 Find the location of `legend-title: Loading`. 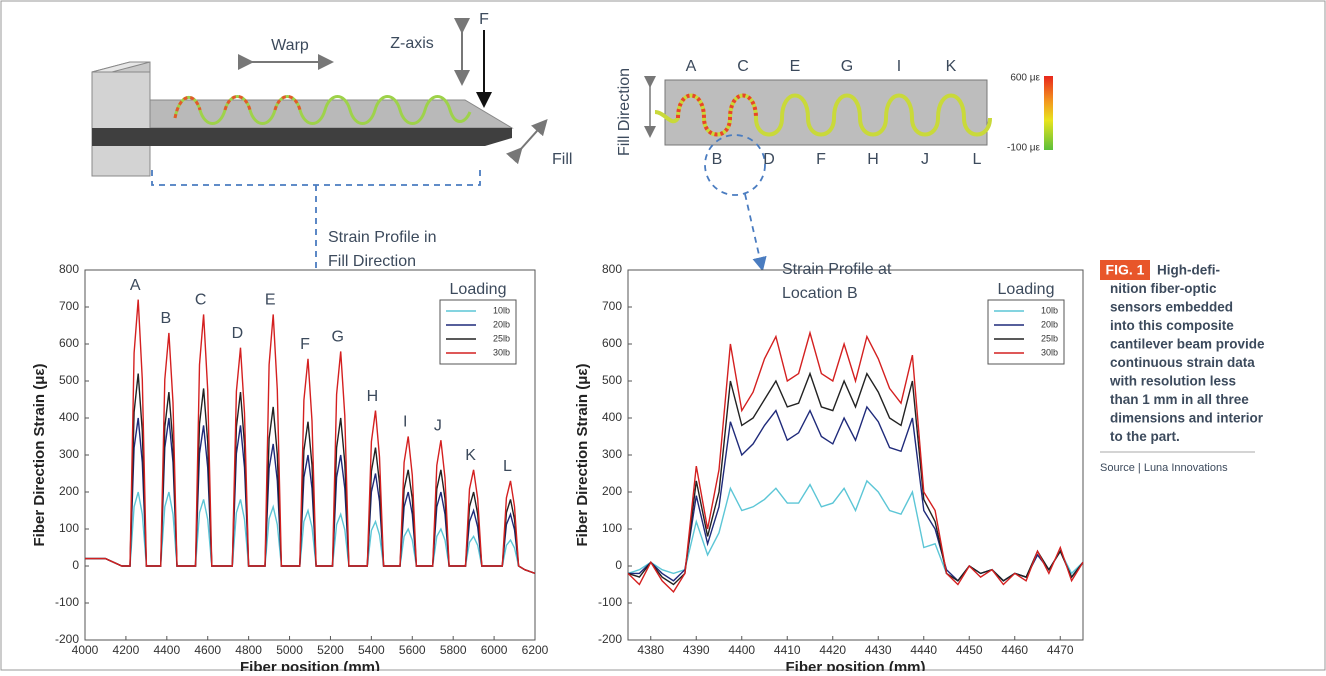

legend-title: Loading is located at coordinates (1026, 289).